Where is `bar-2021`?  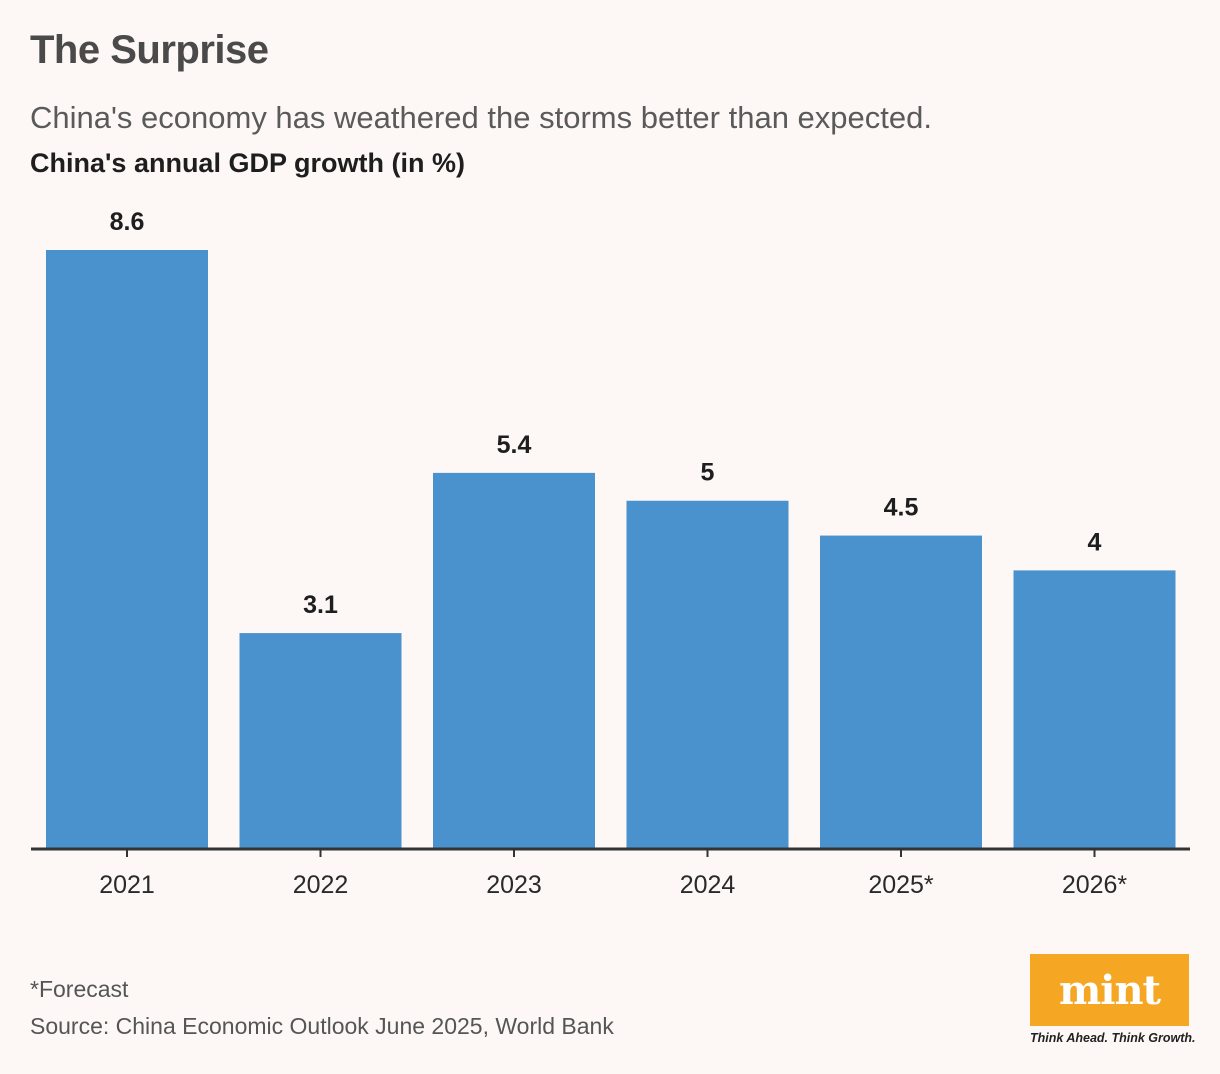
bar-2021 is located at coordinates (127, 549).